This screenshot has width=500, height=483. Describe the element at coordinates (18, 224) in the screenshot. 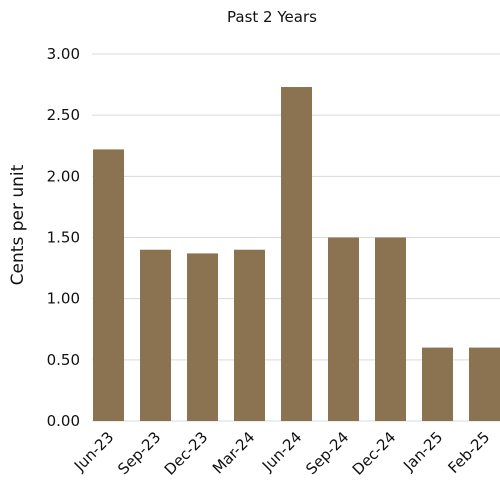

I see `y-axis-label: Cents per unit` at that location.